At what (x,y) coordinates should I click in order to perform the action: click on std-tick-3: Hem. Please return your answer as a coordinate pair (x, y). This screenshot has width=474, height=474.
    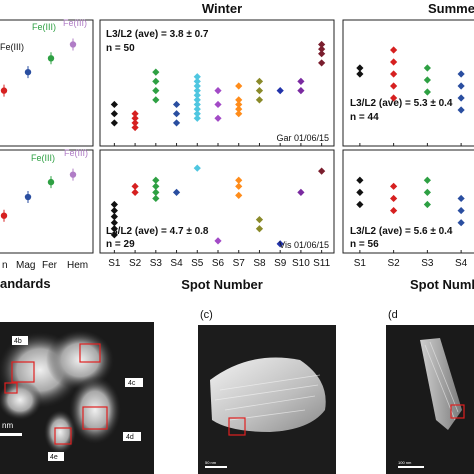
    Looking at the image, I should click on (77, 265).